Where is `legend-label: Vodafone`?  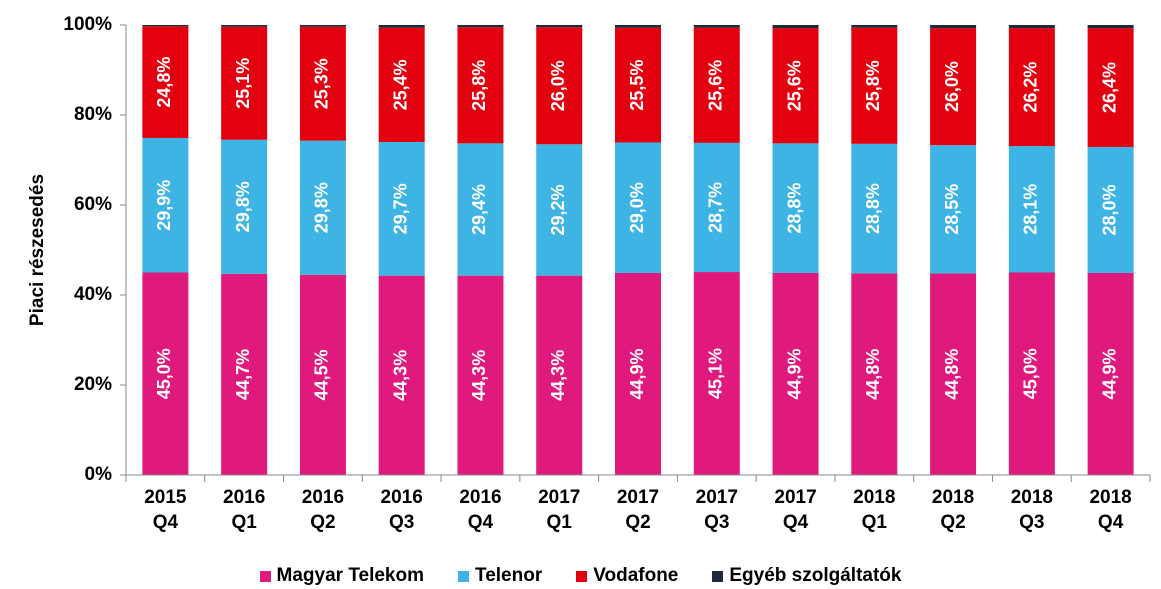 legend-label: Vodafone is located at coordinates (636, 575).